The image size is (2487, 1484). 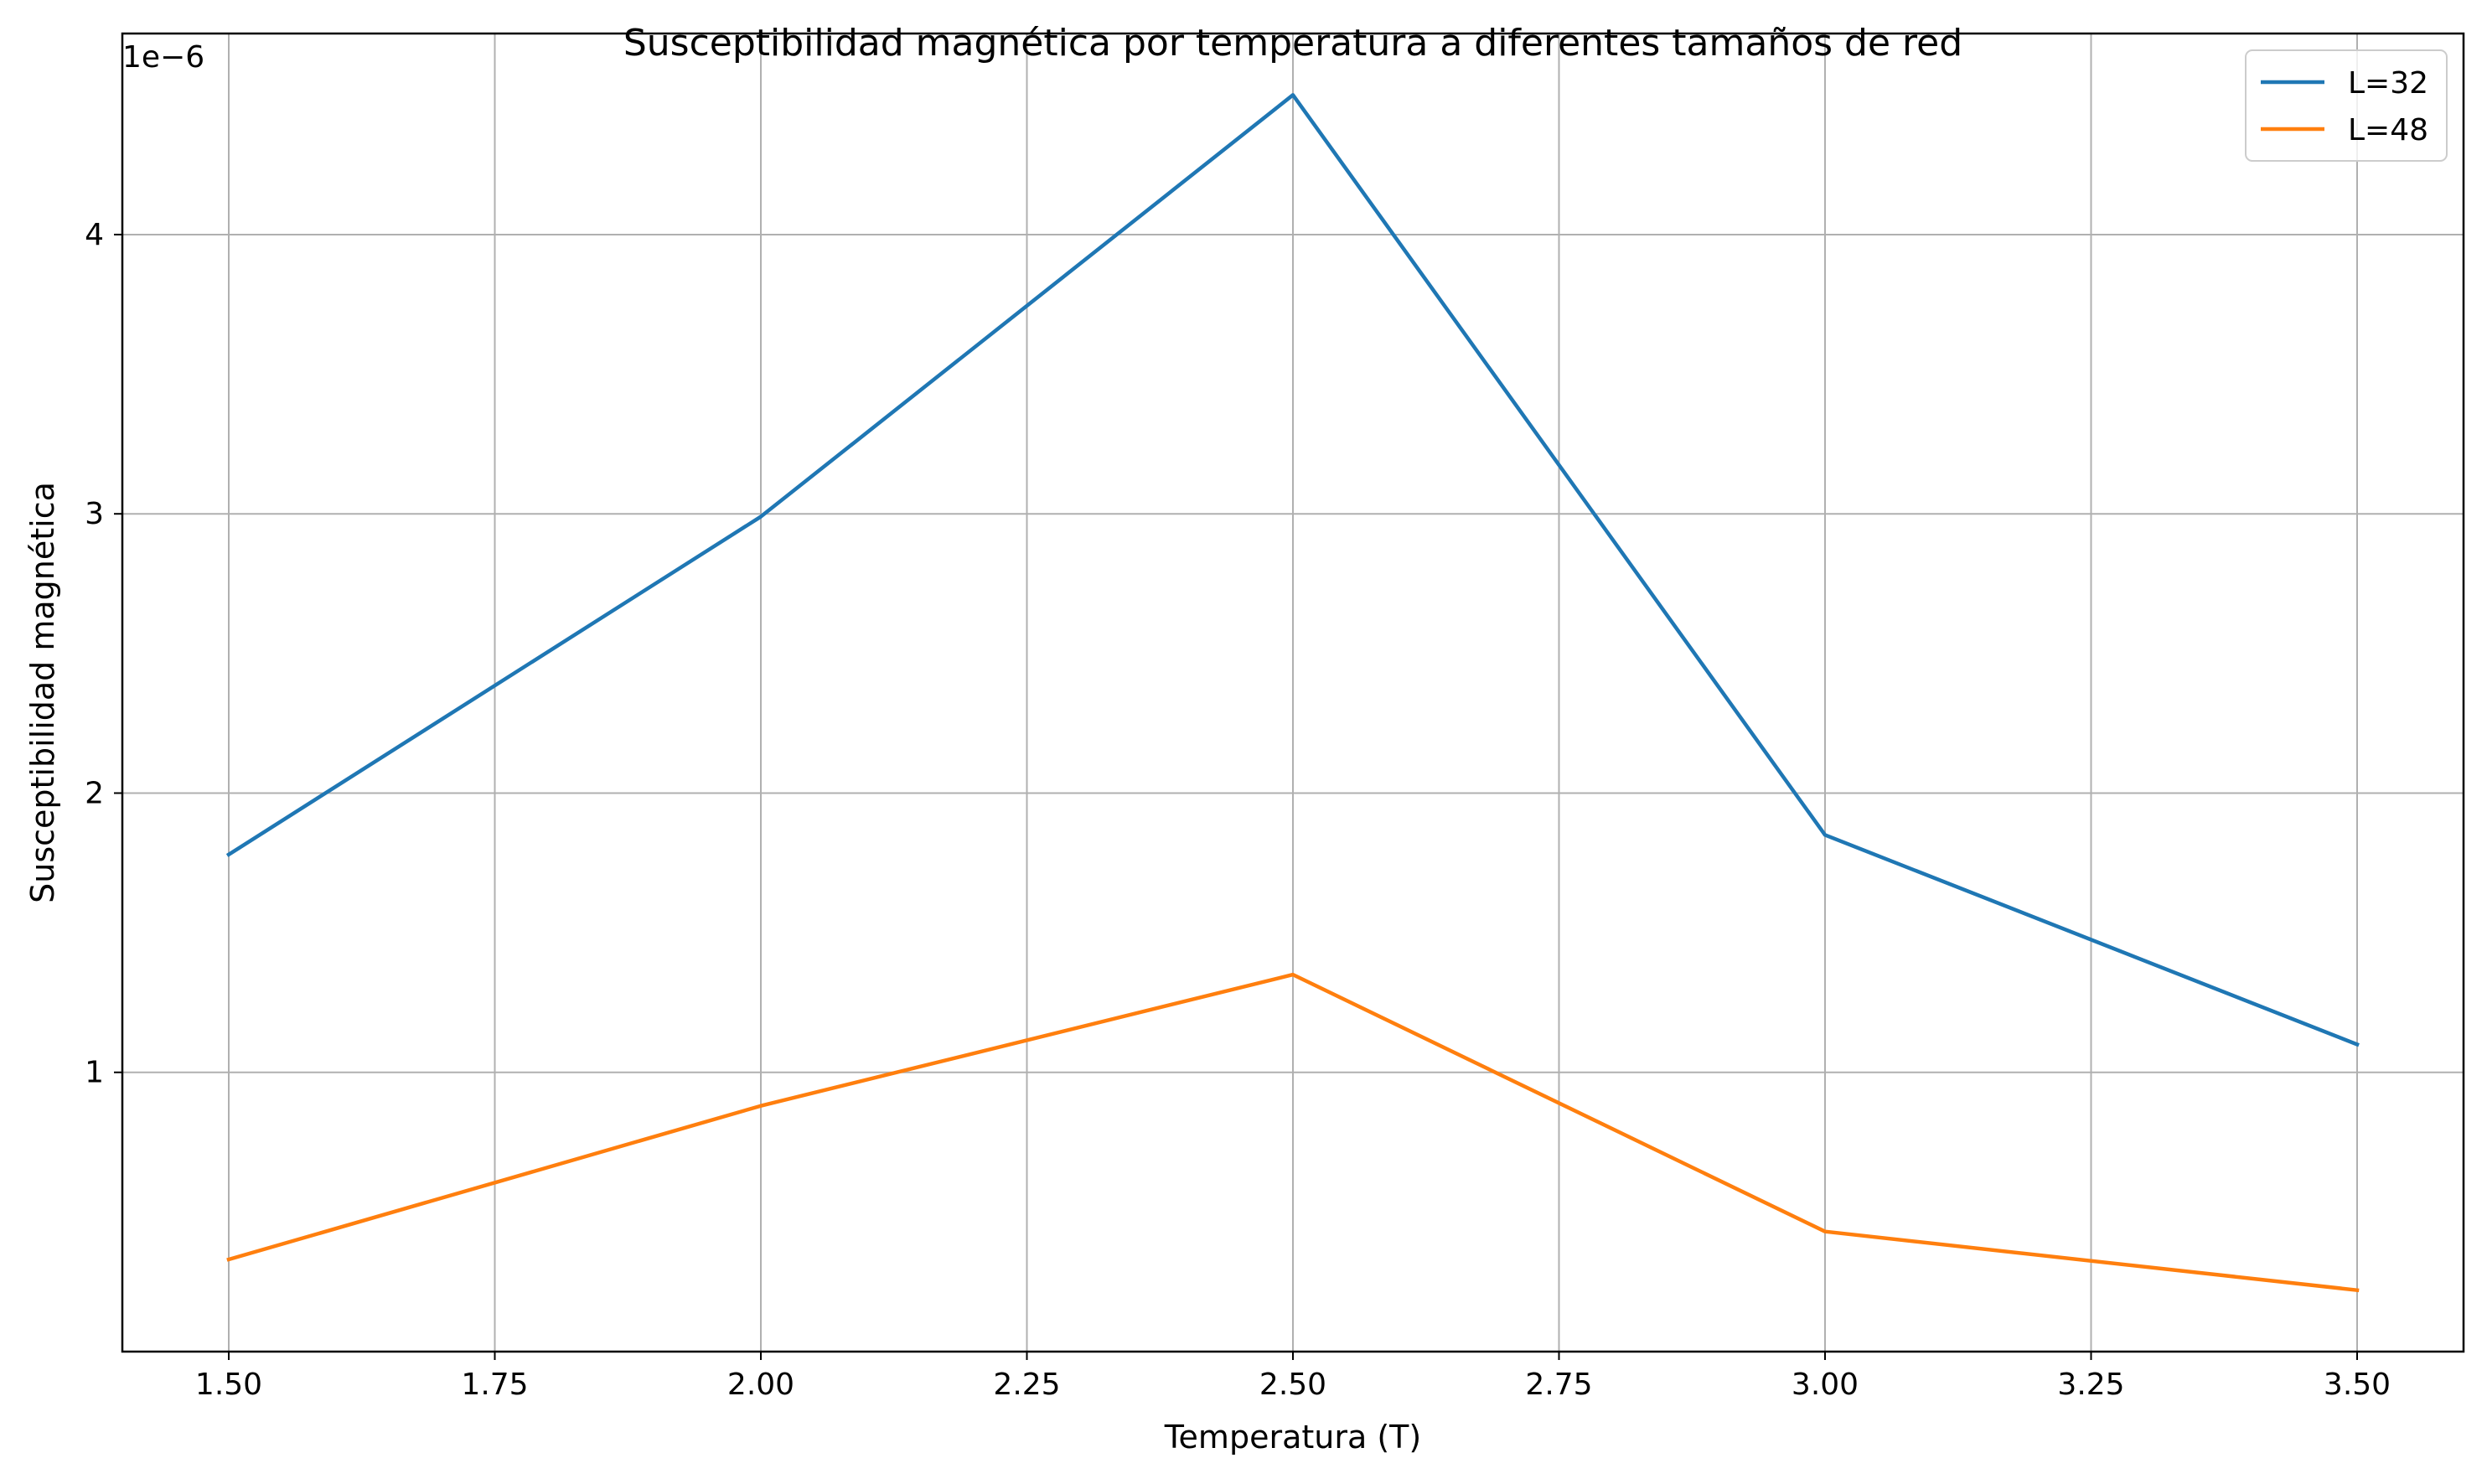 I want to click on x-tick-label: 3.25, so click(x=2091, y=1385).